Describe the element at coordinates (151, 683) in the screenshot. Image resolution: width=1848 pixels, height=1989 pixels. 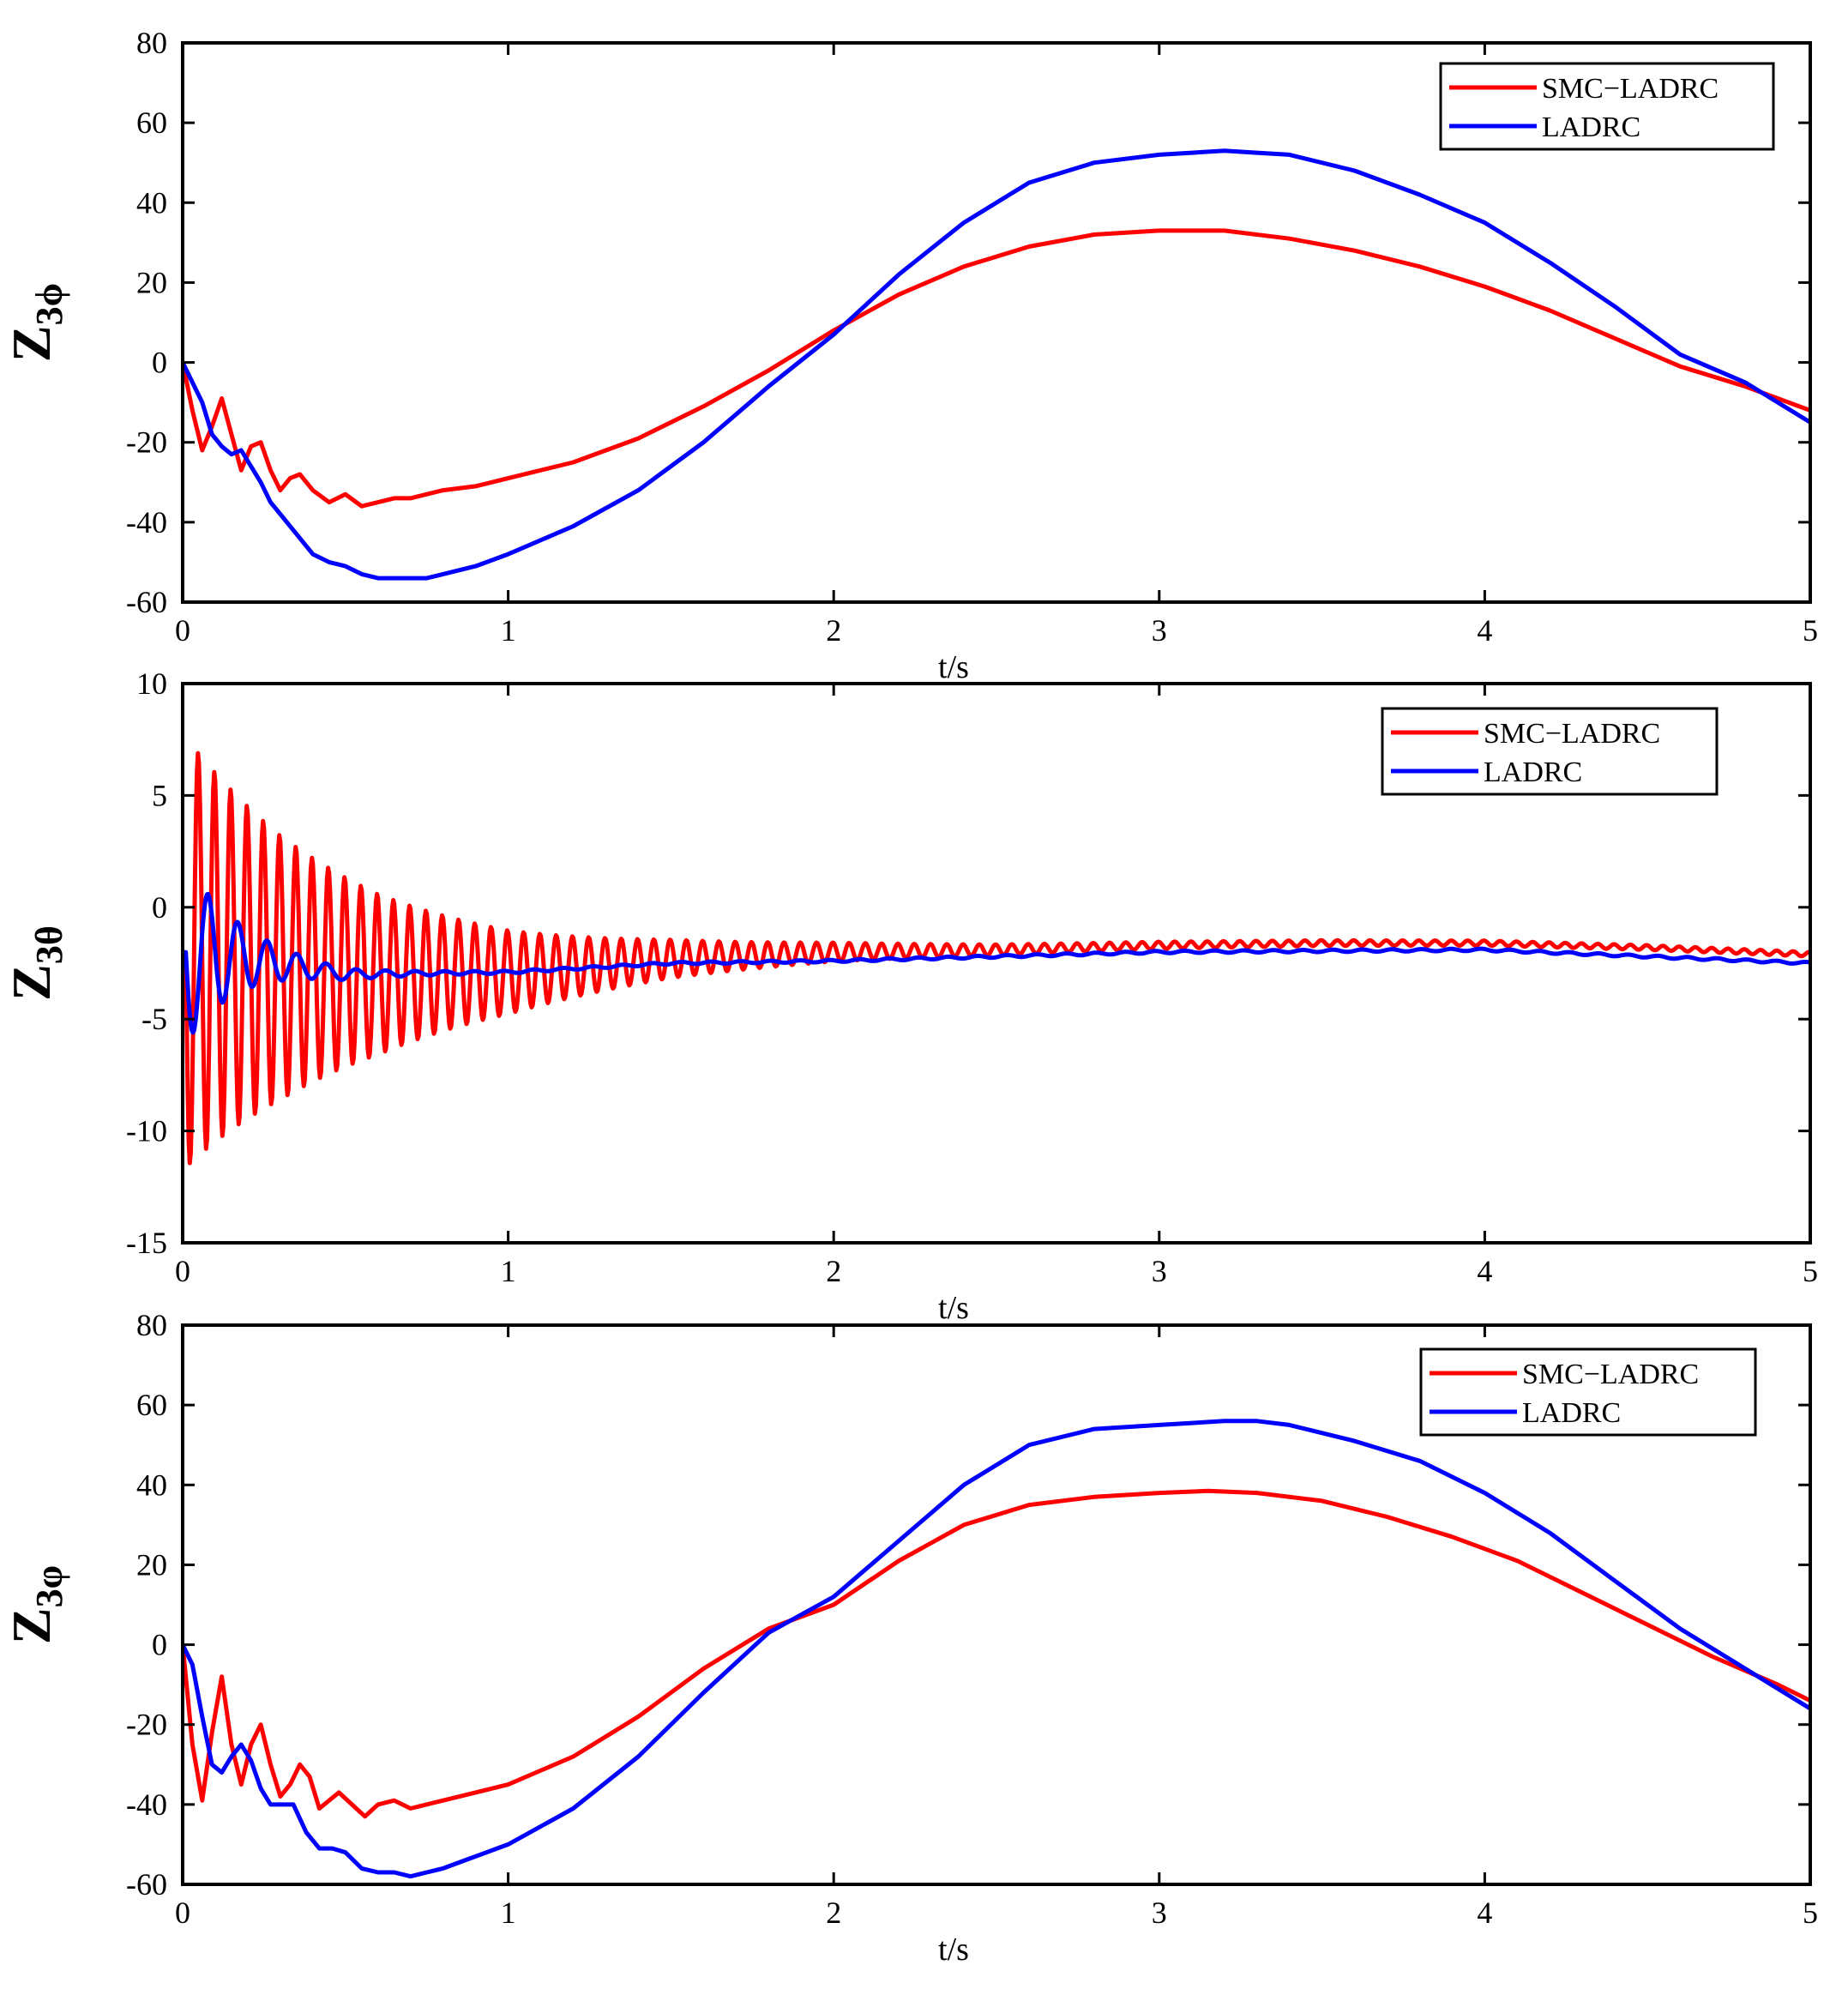
I see `y-tick-label: 10` at that location.